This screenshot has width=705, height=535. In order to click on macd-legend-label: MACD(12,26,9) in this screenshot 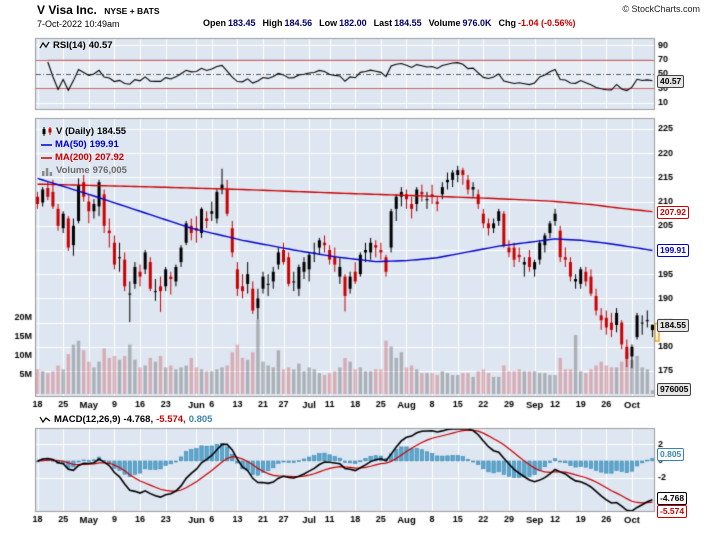, I will do `click(87, 419)`.